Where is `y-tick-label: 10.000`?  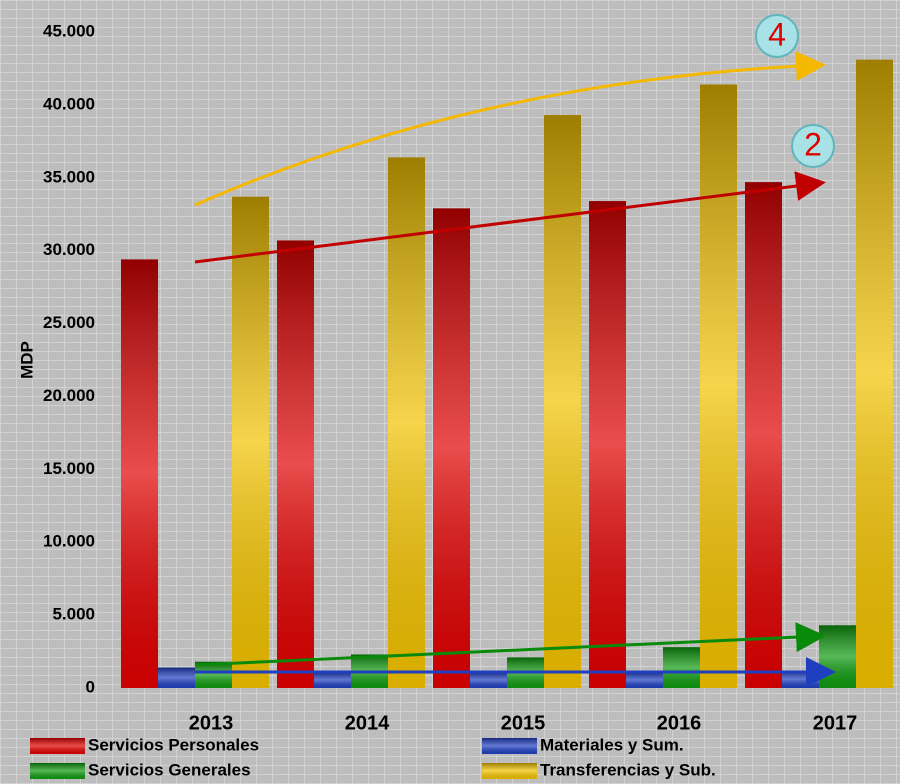
y-tick-label: 10.000 is located at coordinates (69, 541).